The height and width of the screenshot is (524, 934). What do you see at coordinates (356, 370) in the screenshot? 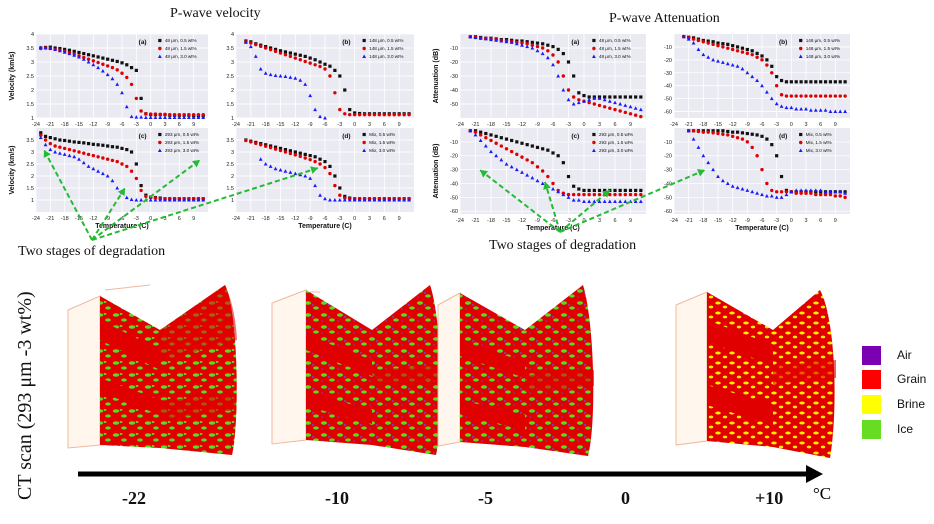
I see `ct-scan-minus10` at bounding box center [356, 370].